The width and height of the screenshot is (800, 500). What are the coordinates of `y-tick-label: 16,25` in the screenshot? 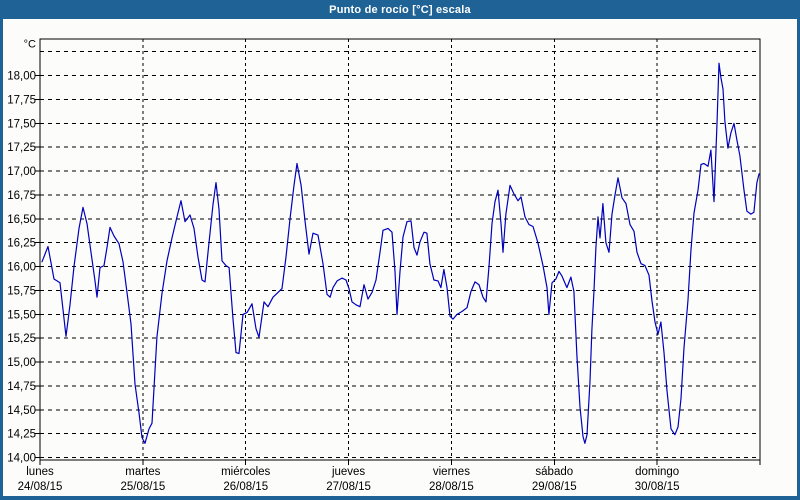 It's located at (21, 244).